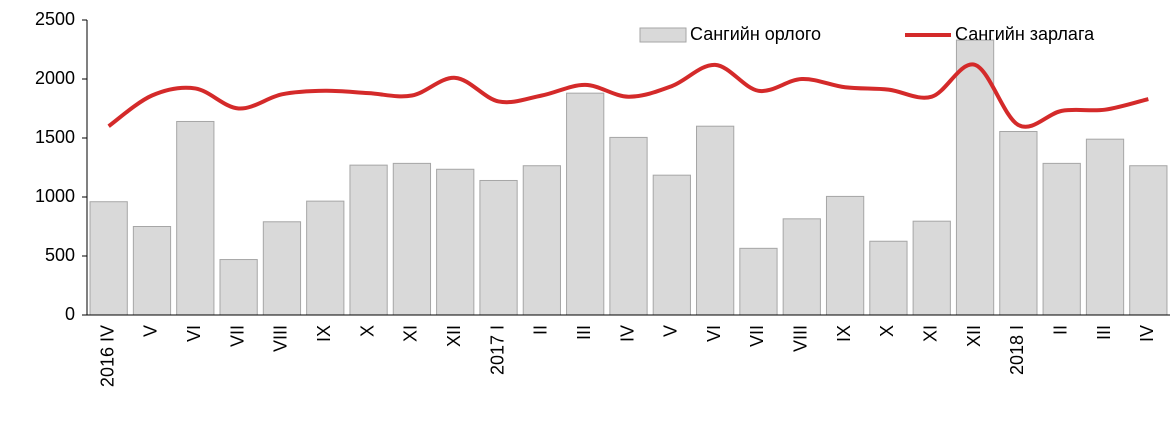 This screenshot has height=422, width=1171. Describe the element at coordinates (55, 78) in the screenshot. I see `y-tick-label: 2000` at that location.